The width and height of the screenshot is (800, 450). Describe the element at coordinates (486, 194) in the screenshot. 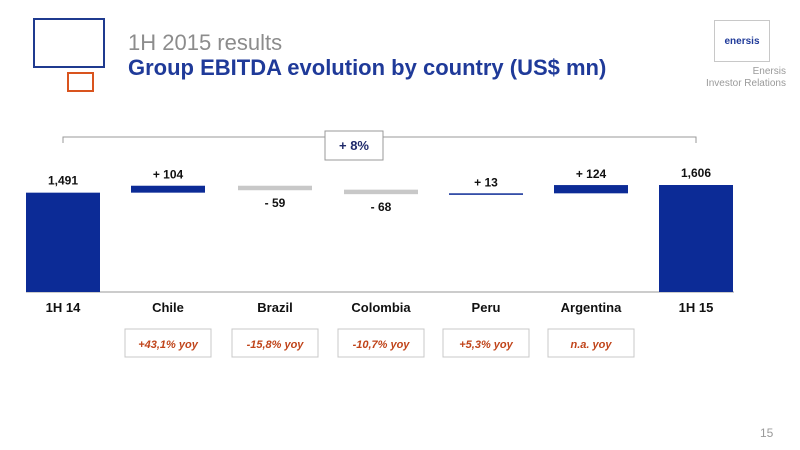

I see `delta-bar-peru` at that location.